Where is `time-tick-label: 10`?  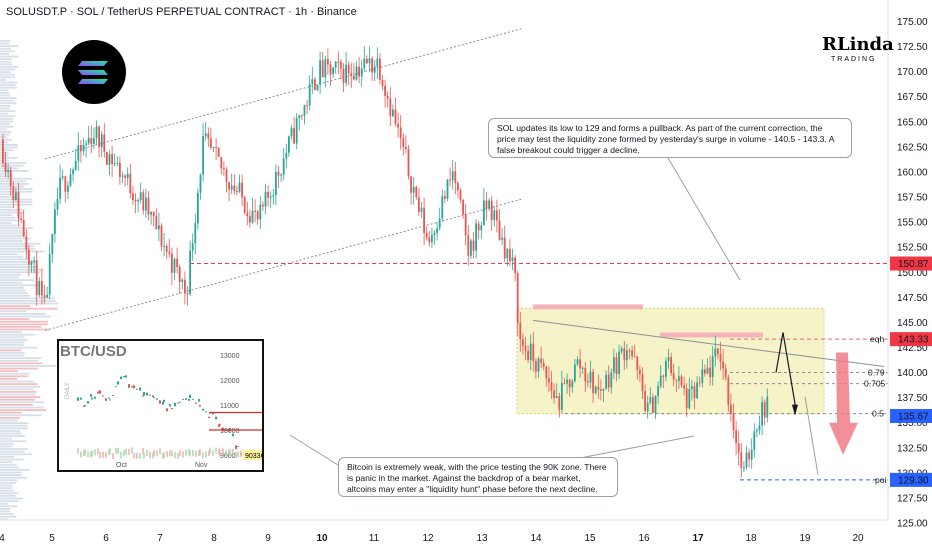 time-tick-label: 10 is located at coordinates (322, 538).